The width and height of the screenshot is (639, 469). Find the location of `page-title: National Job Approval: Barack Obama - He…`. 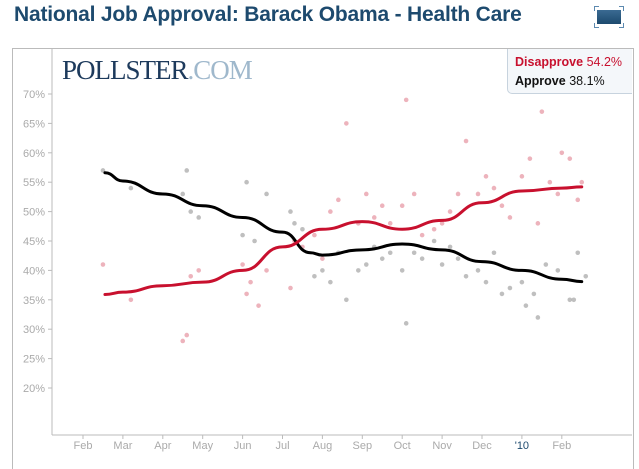

page-title: National Job Approval: Barack Obama - He… is located at coordinates (268, 14).